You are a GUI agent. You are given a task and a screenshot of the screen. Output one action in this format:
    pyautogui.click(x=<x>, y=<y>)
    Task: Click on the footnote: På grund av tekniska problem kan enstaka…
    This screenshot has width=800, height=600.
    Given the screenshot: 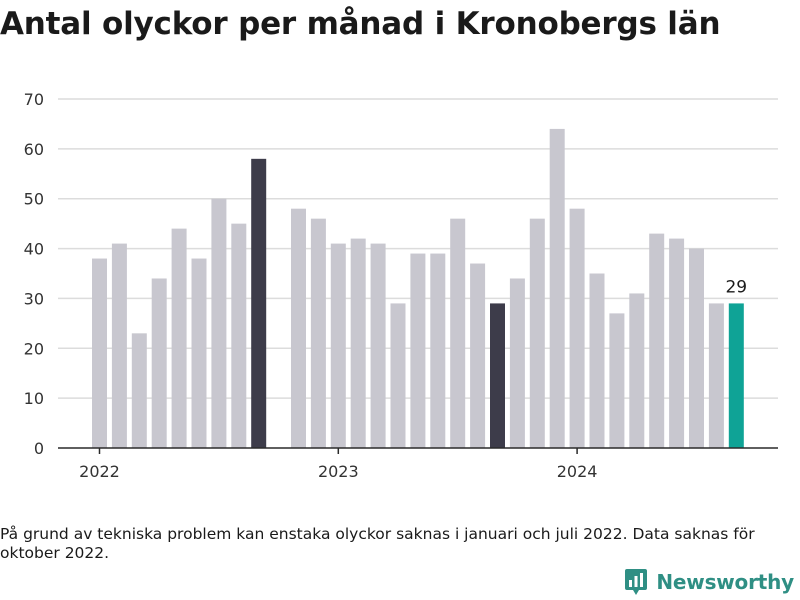 What is the action you would take?
    pyautogui.click(x=377, y=543)
    